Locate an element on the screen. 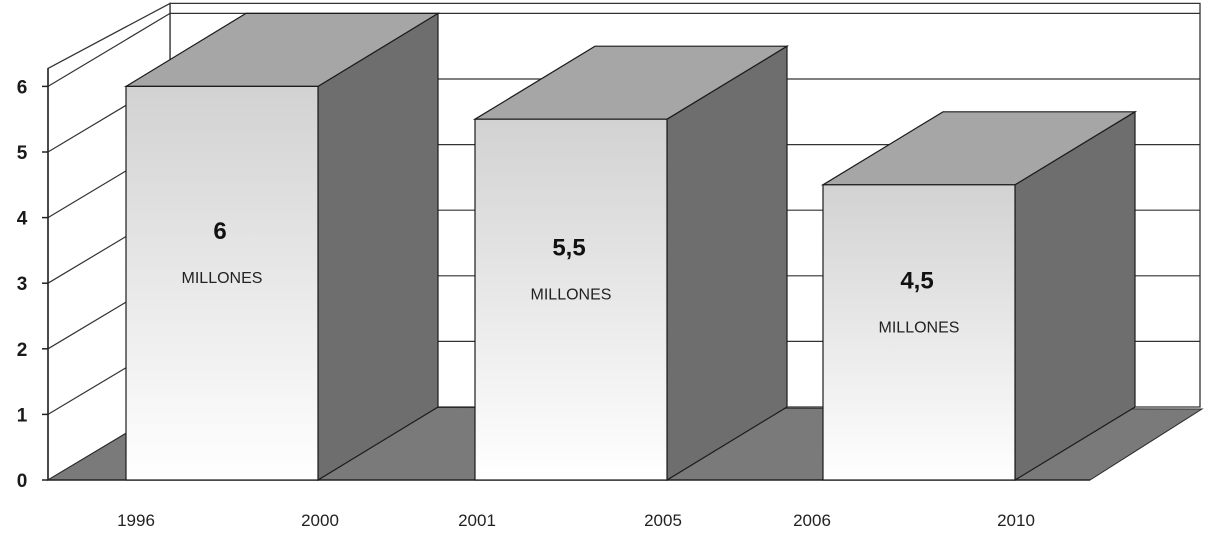  x-axis-ticks: 1996 2000 2001 2005 2006 2010 is located at coordinates (576, 520).